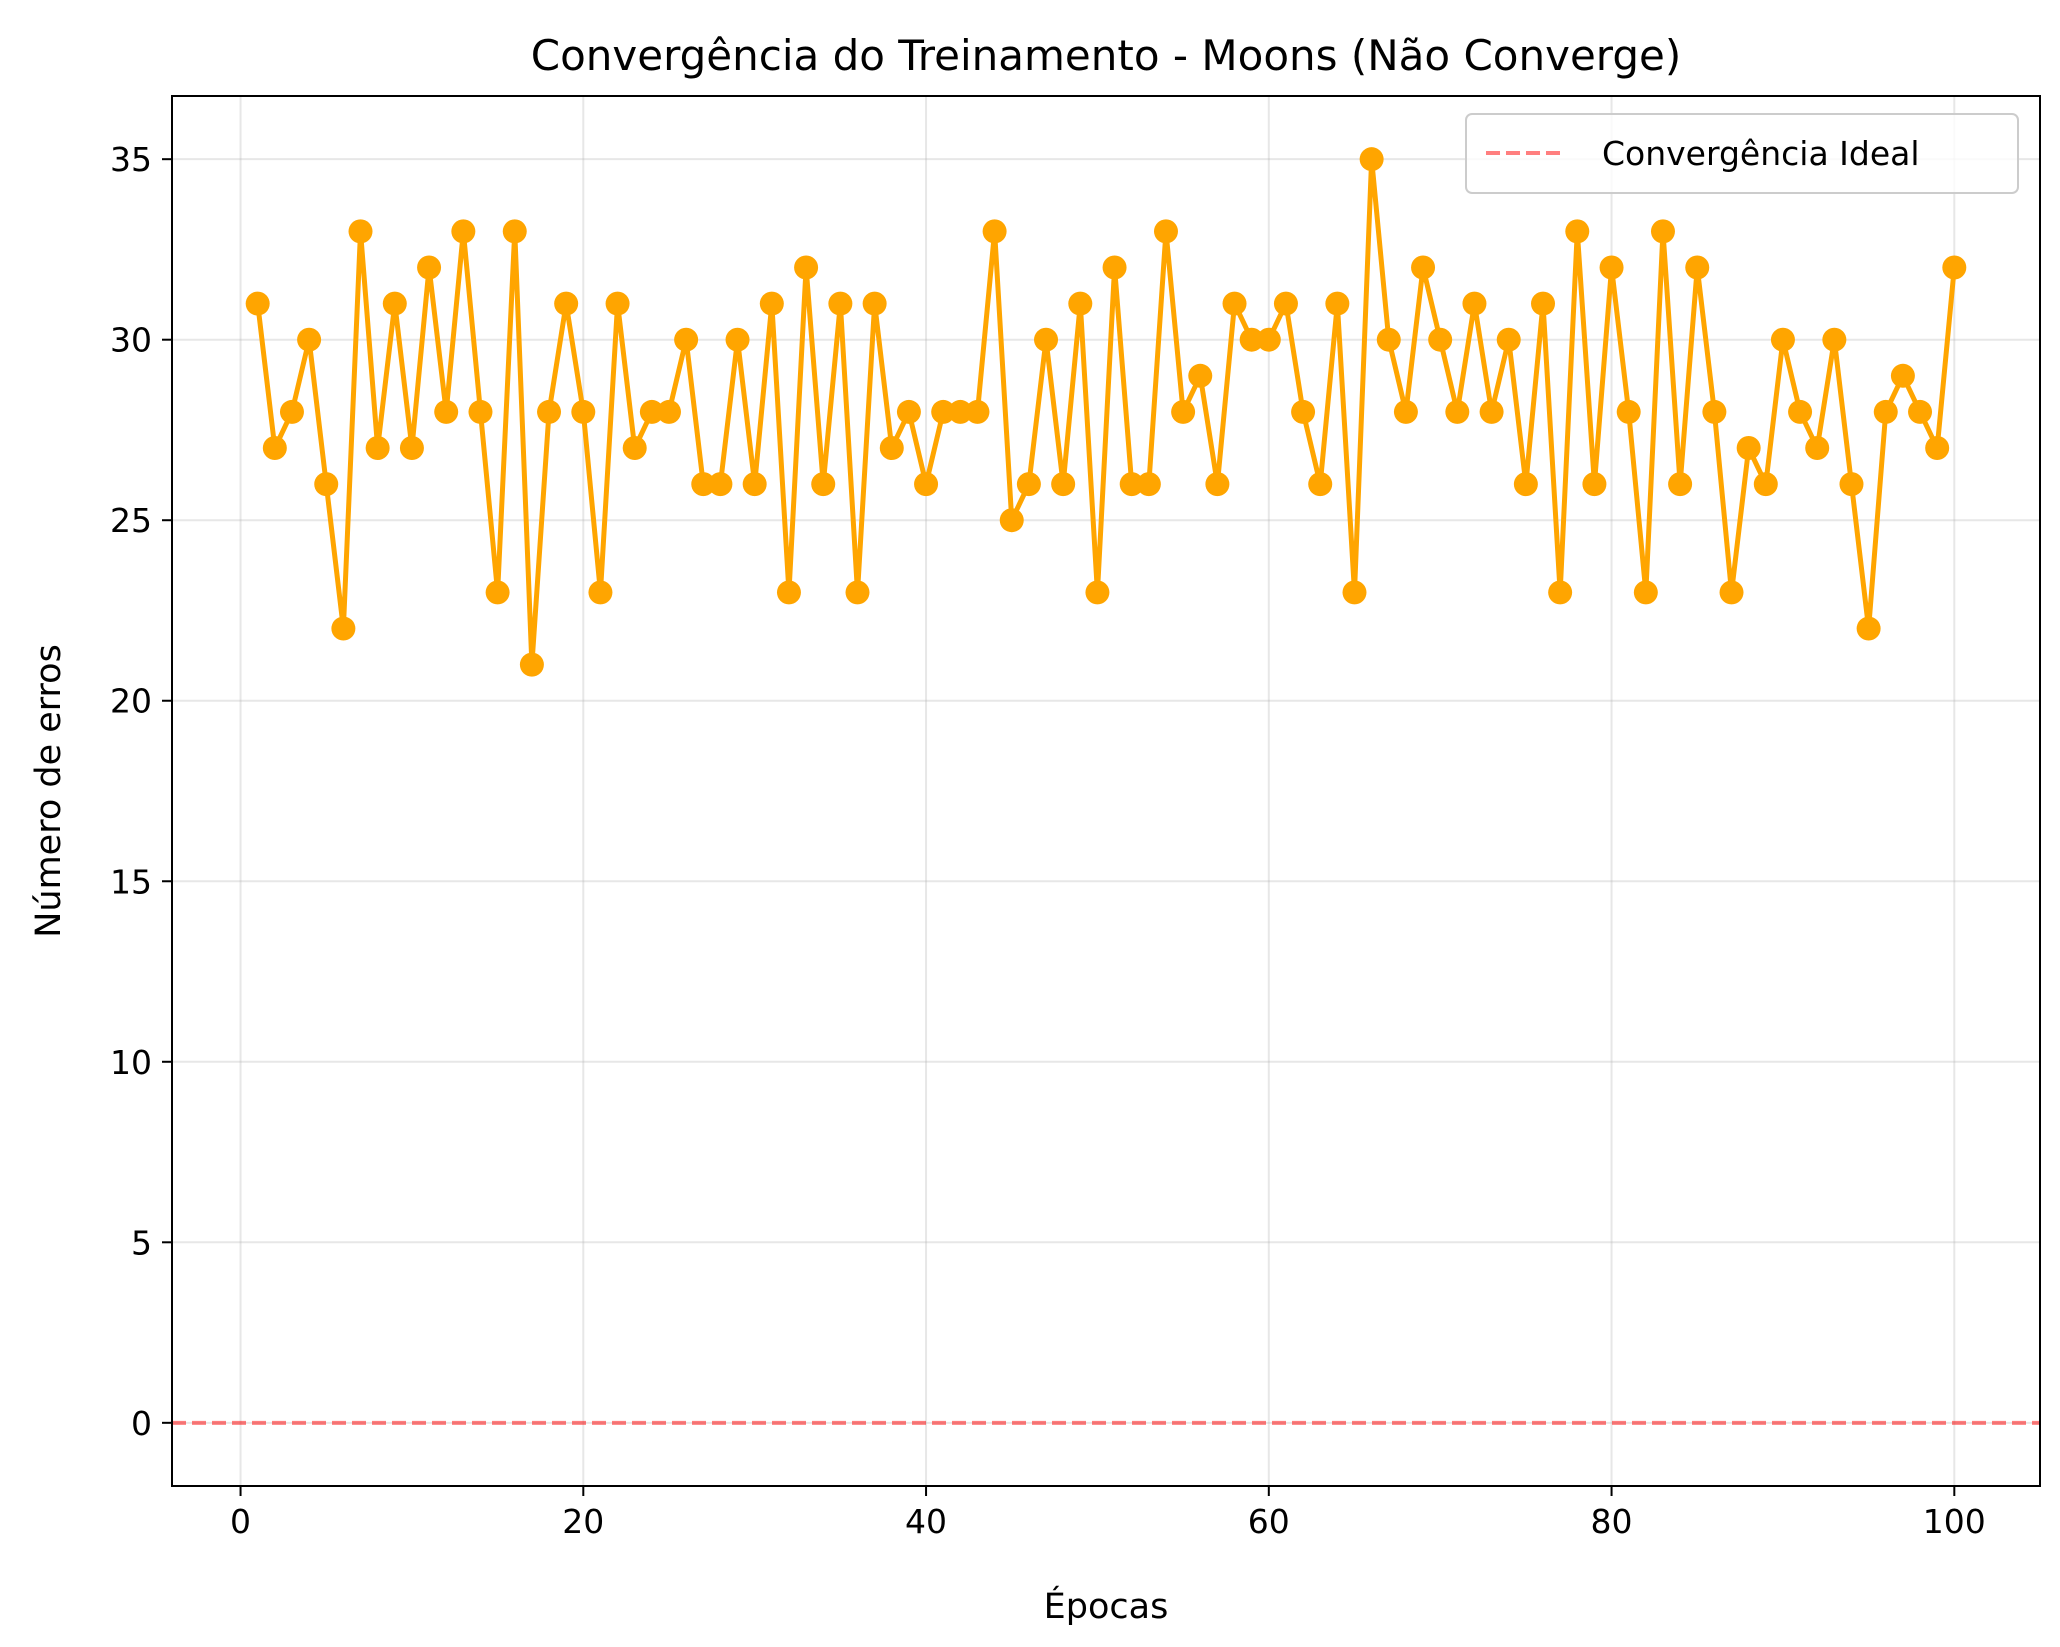 Image resolution: width=2060 pixels, height=1647 pixels. What do you see at coordinates (131, 520) in the screenshot?
I see `y-tick-label: 25` at bounding box center [131, 520].